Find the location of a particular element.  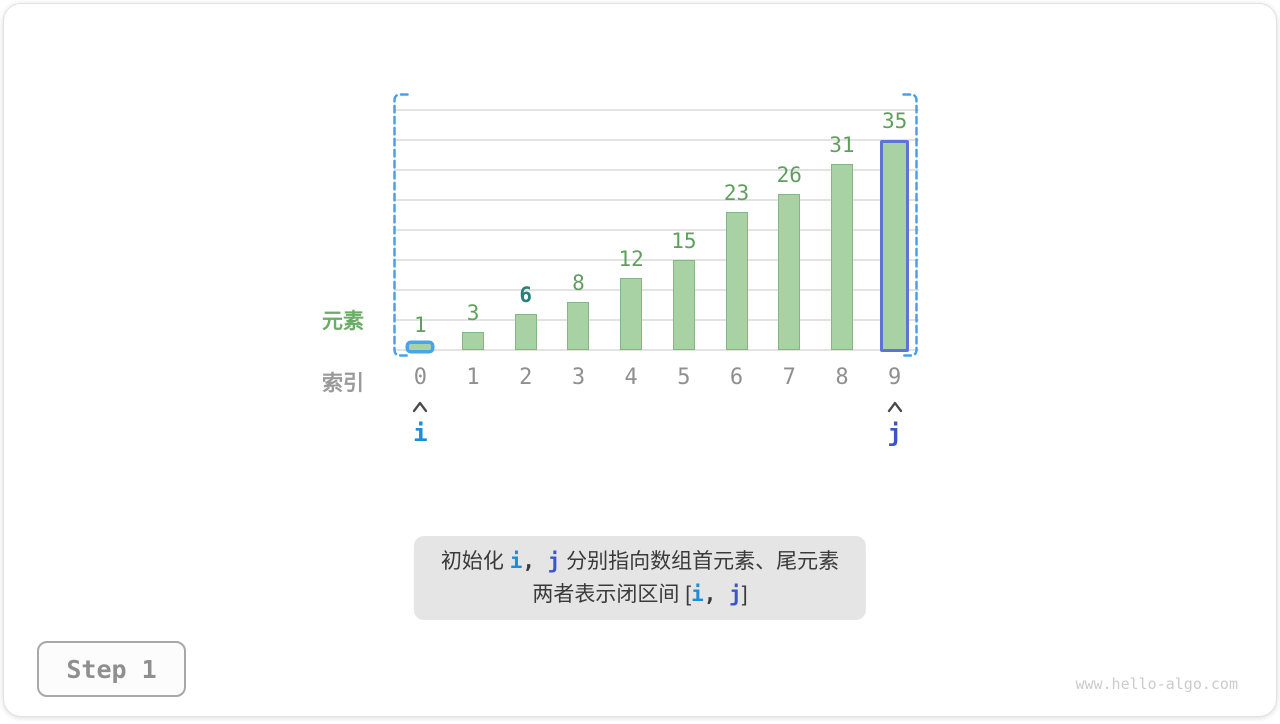

caption-text: 两者表示闭区间 [ is located at coordinates (612, 594).